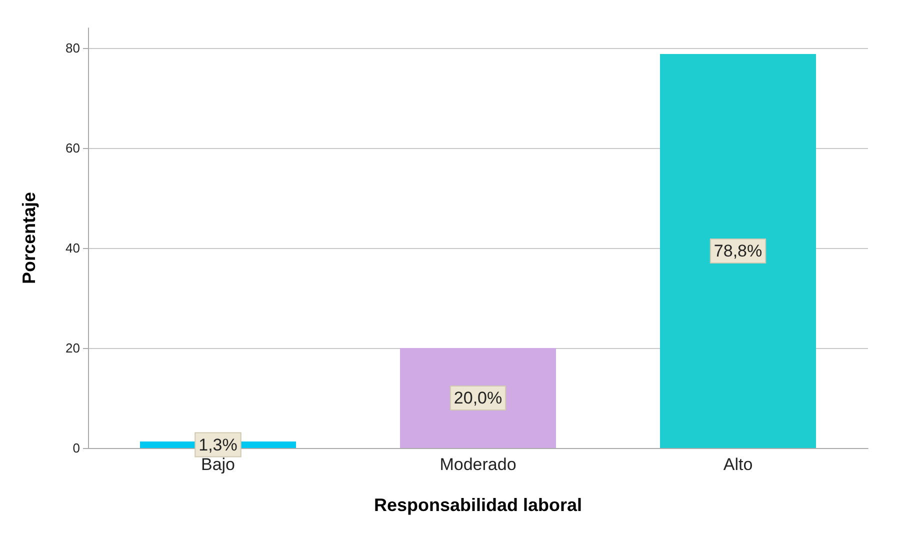 This screenshot has height=541, width=901. What do you see at coordinates (478, 505) in the screenshot?
I see `x-axis-title: Responsabilidad laboral` at bounding box center [478, 505].